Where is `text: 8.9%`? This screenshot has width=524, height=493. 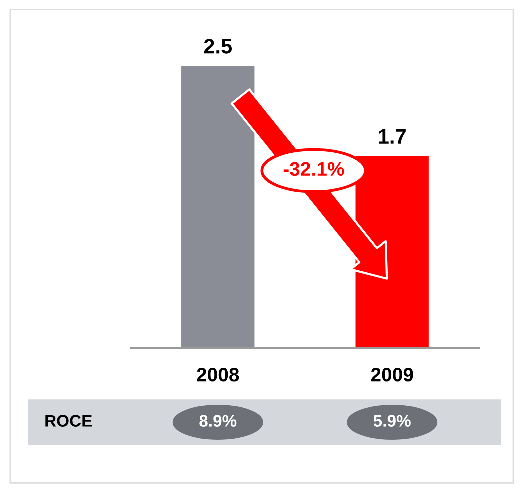 text: 8.9% is located at coordinates (218, 421).